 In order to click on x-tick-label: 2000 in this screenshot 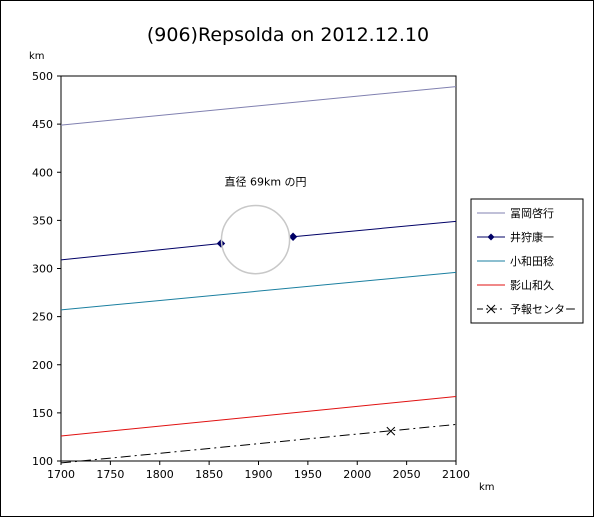, I will do `click(357, 474)`.